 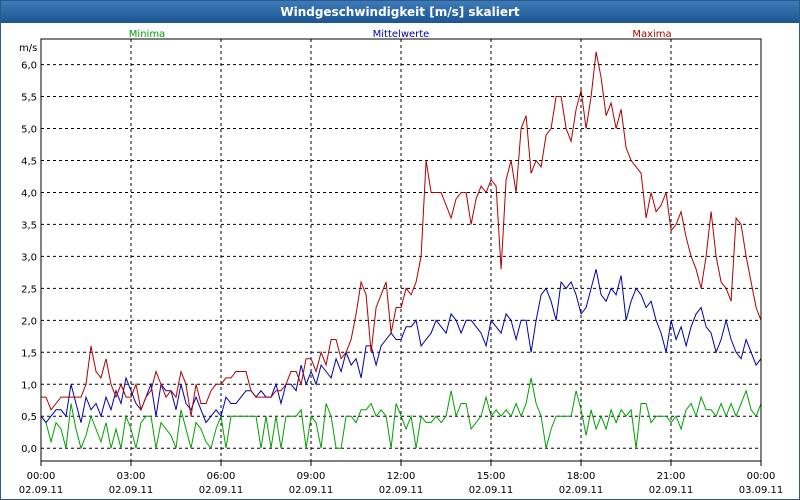 What do you see at coordinates (221, 476) in the screenshot?
I see `x-tick-time: 06:00` at bounding box center [221, 476].